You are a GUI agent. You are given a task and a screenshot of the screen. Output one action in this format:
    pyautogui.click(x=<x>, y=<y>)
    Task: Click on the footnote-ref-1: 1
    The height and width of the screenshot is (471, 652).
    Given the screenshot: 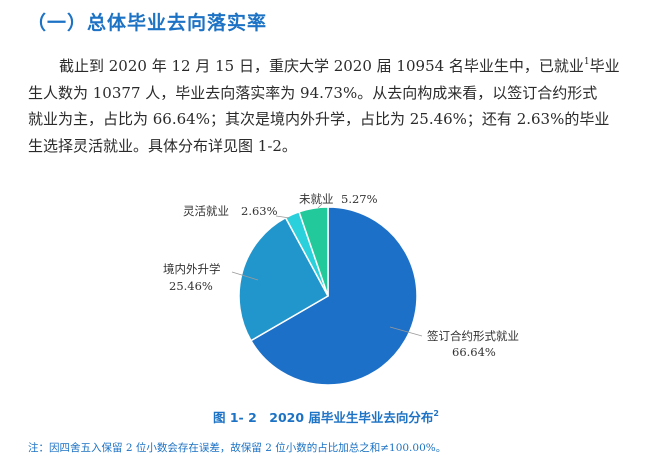 What is the action you would take?
    pyautogui.click(x=586, y=62)
    